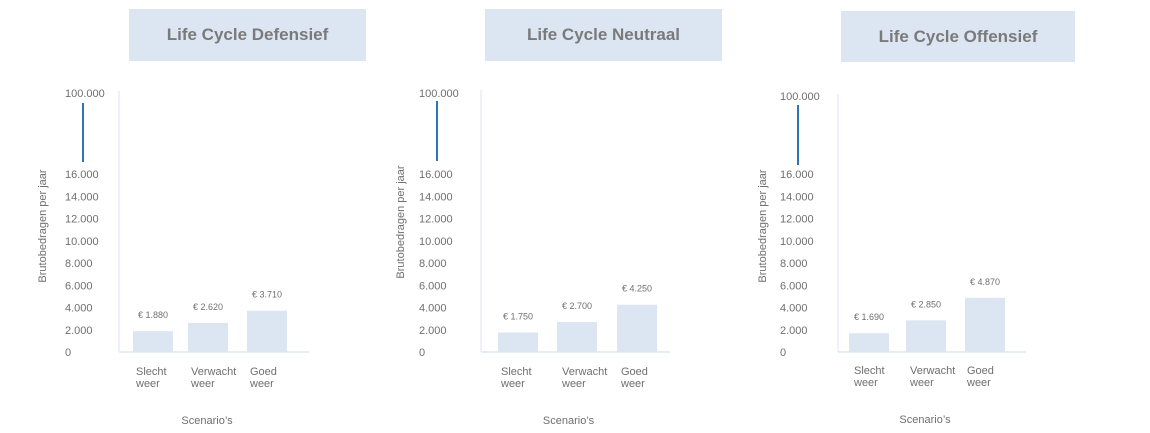  What do you see at coordinates (247, 35) in the screenshot?
I see `chart-title: Life Cycle Defensief` at bounding box center [247, 35].